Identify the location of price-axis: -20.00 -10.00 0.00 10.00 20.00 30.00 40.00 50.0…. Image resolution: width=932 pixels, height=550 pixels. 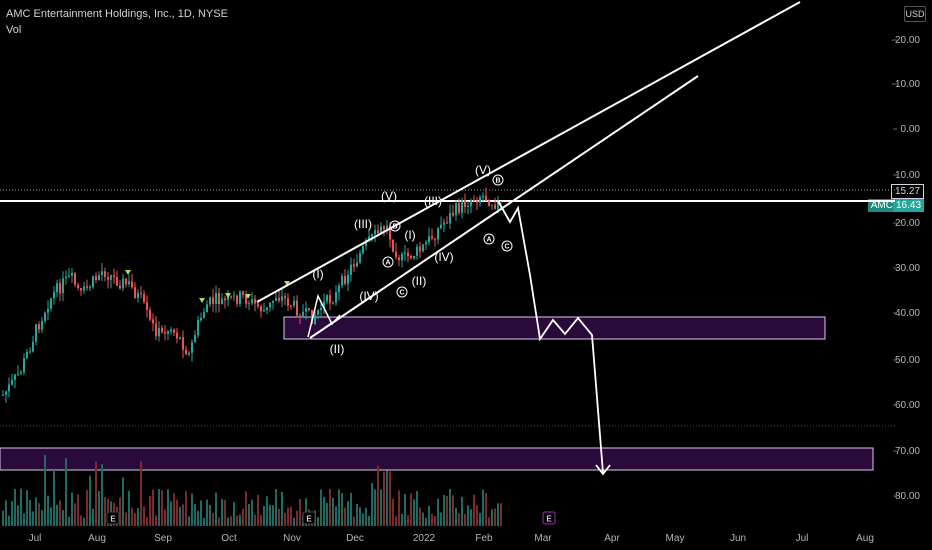
(906, 268).